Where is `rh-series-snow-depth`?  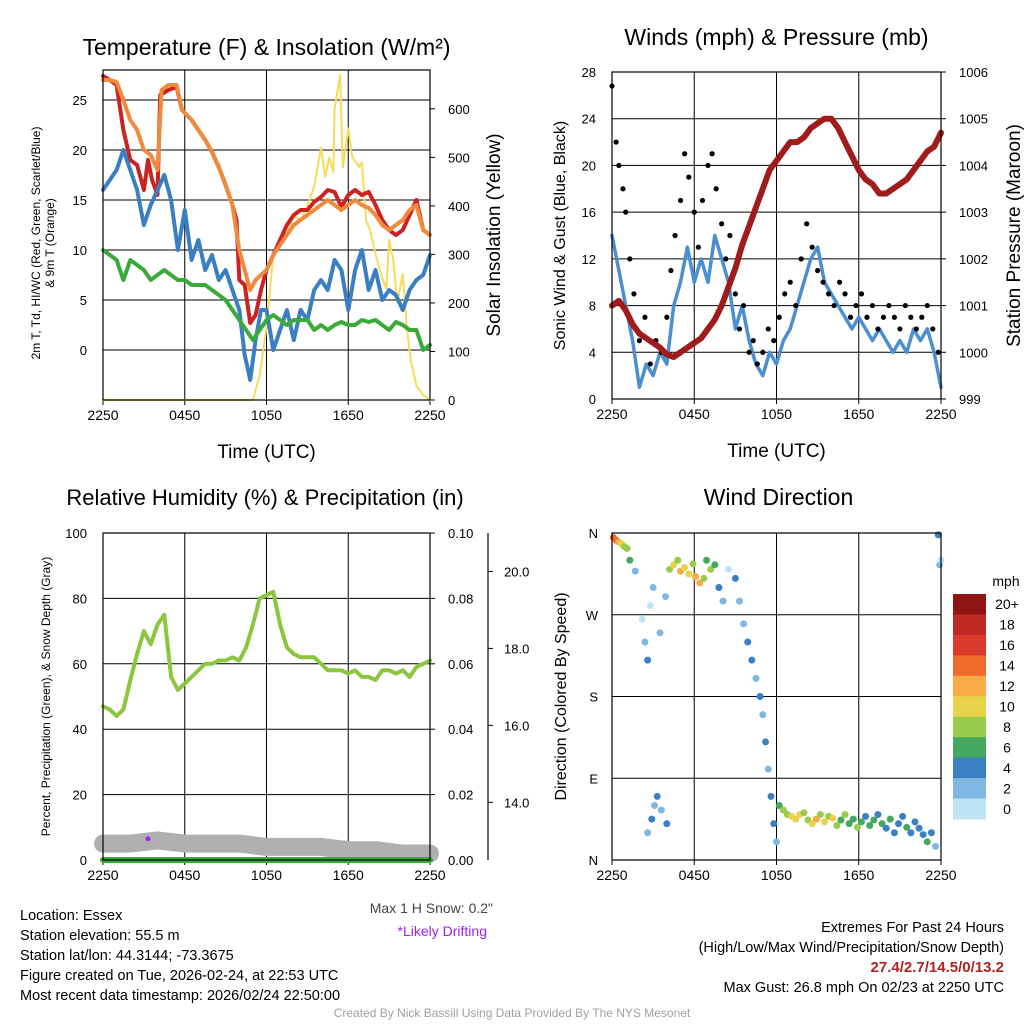
rh-series-snow-depth is located at coordinates (266, 847).